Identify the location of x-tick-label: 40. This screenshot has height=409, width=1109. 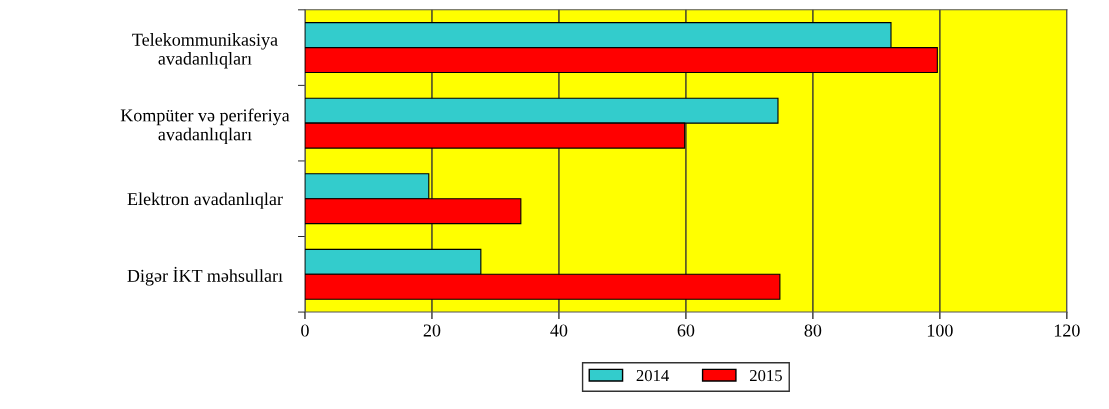
(559, 330).